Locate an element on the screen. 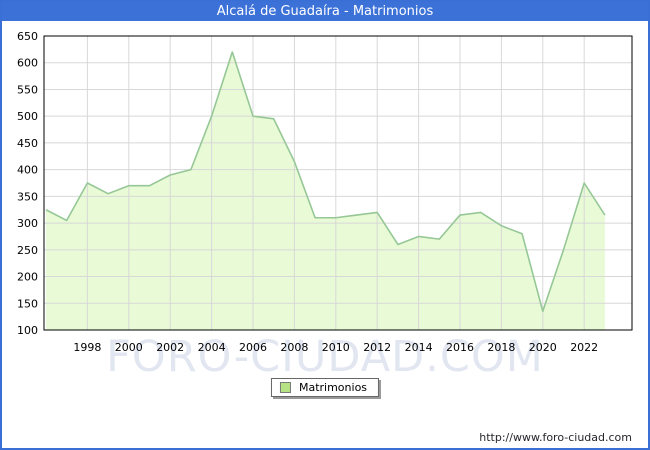  y-tick-label: 150 is located at coordinates (27, 303).